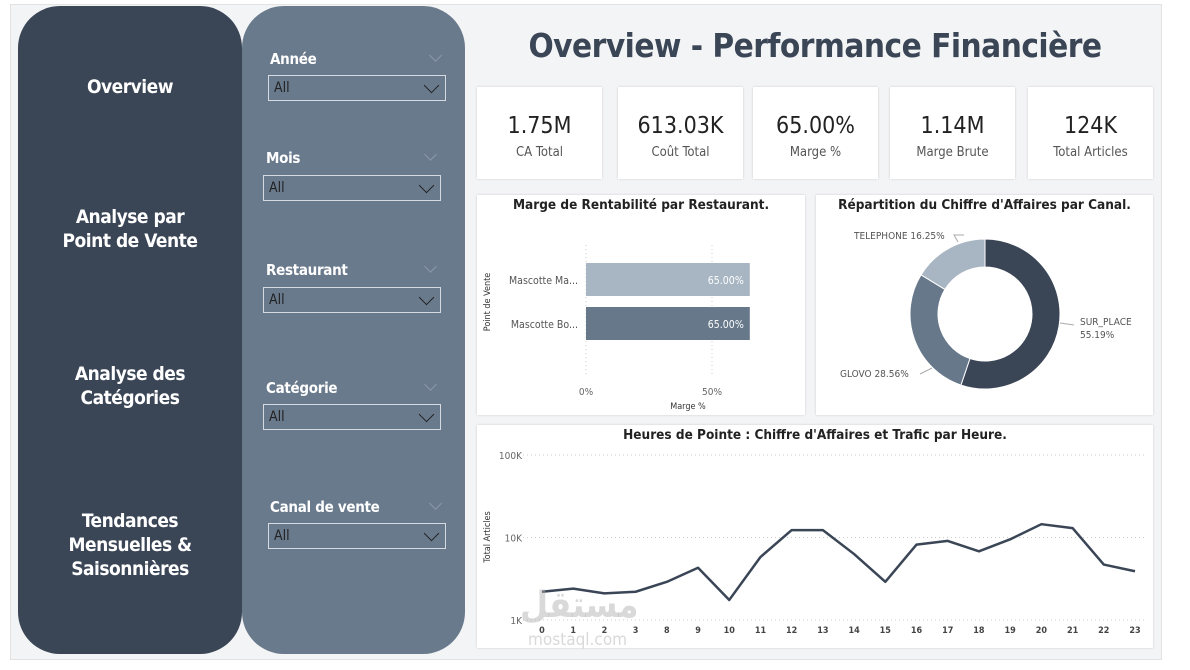 Image resolution: width=1190 pixels, height=670 pixels. Describe the element at coordinates (130, 229) in the screenshot. I see `nav-item-analyse-par: Analyse par Point de Vente` at that location.